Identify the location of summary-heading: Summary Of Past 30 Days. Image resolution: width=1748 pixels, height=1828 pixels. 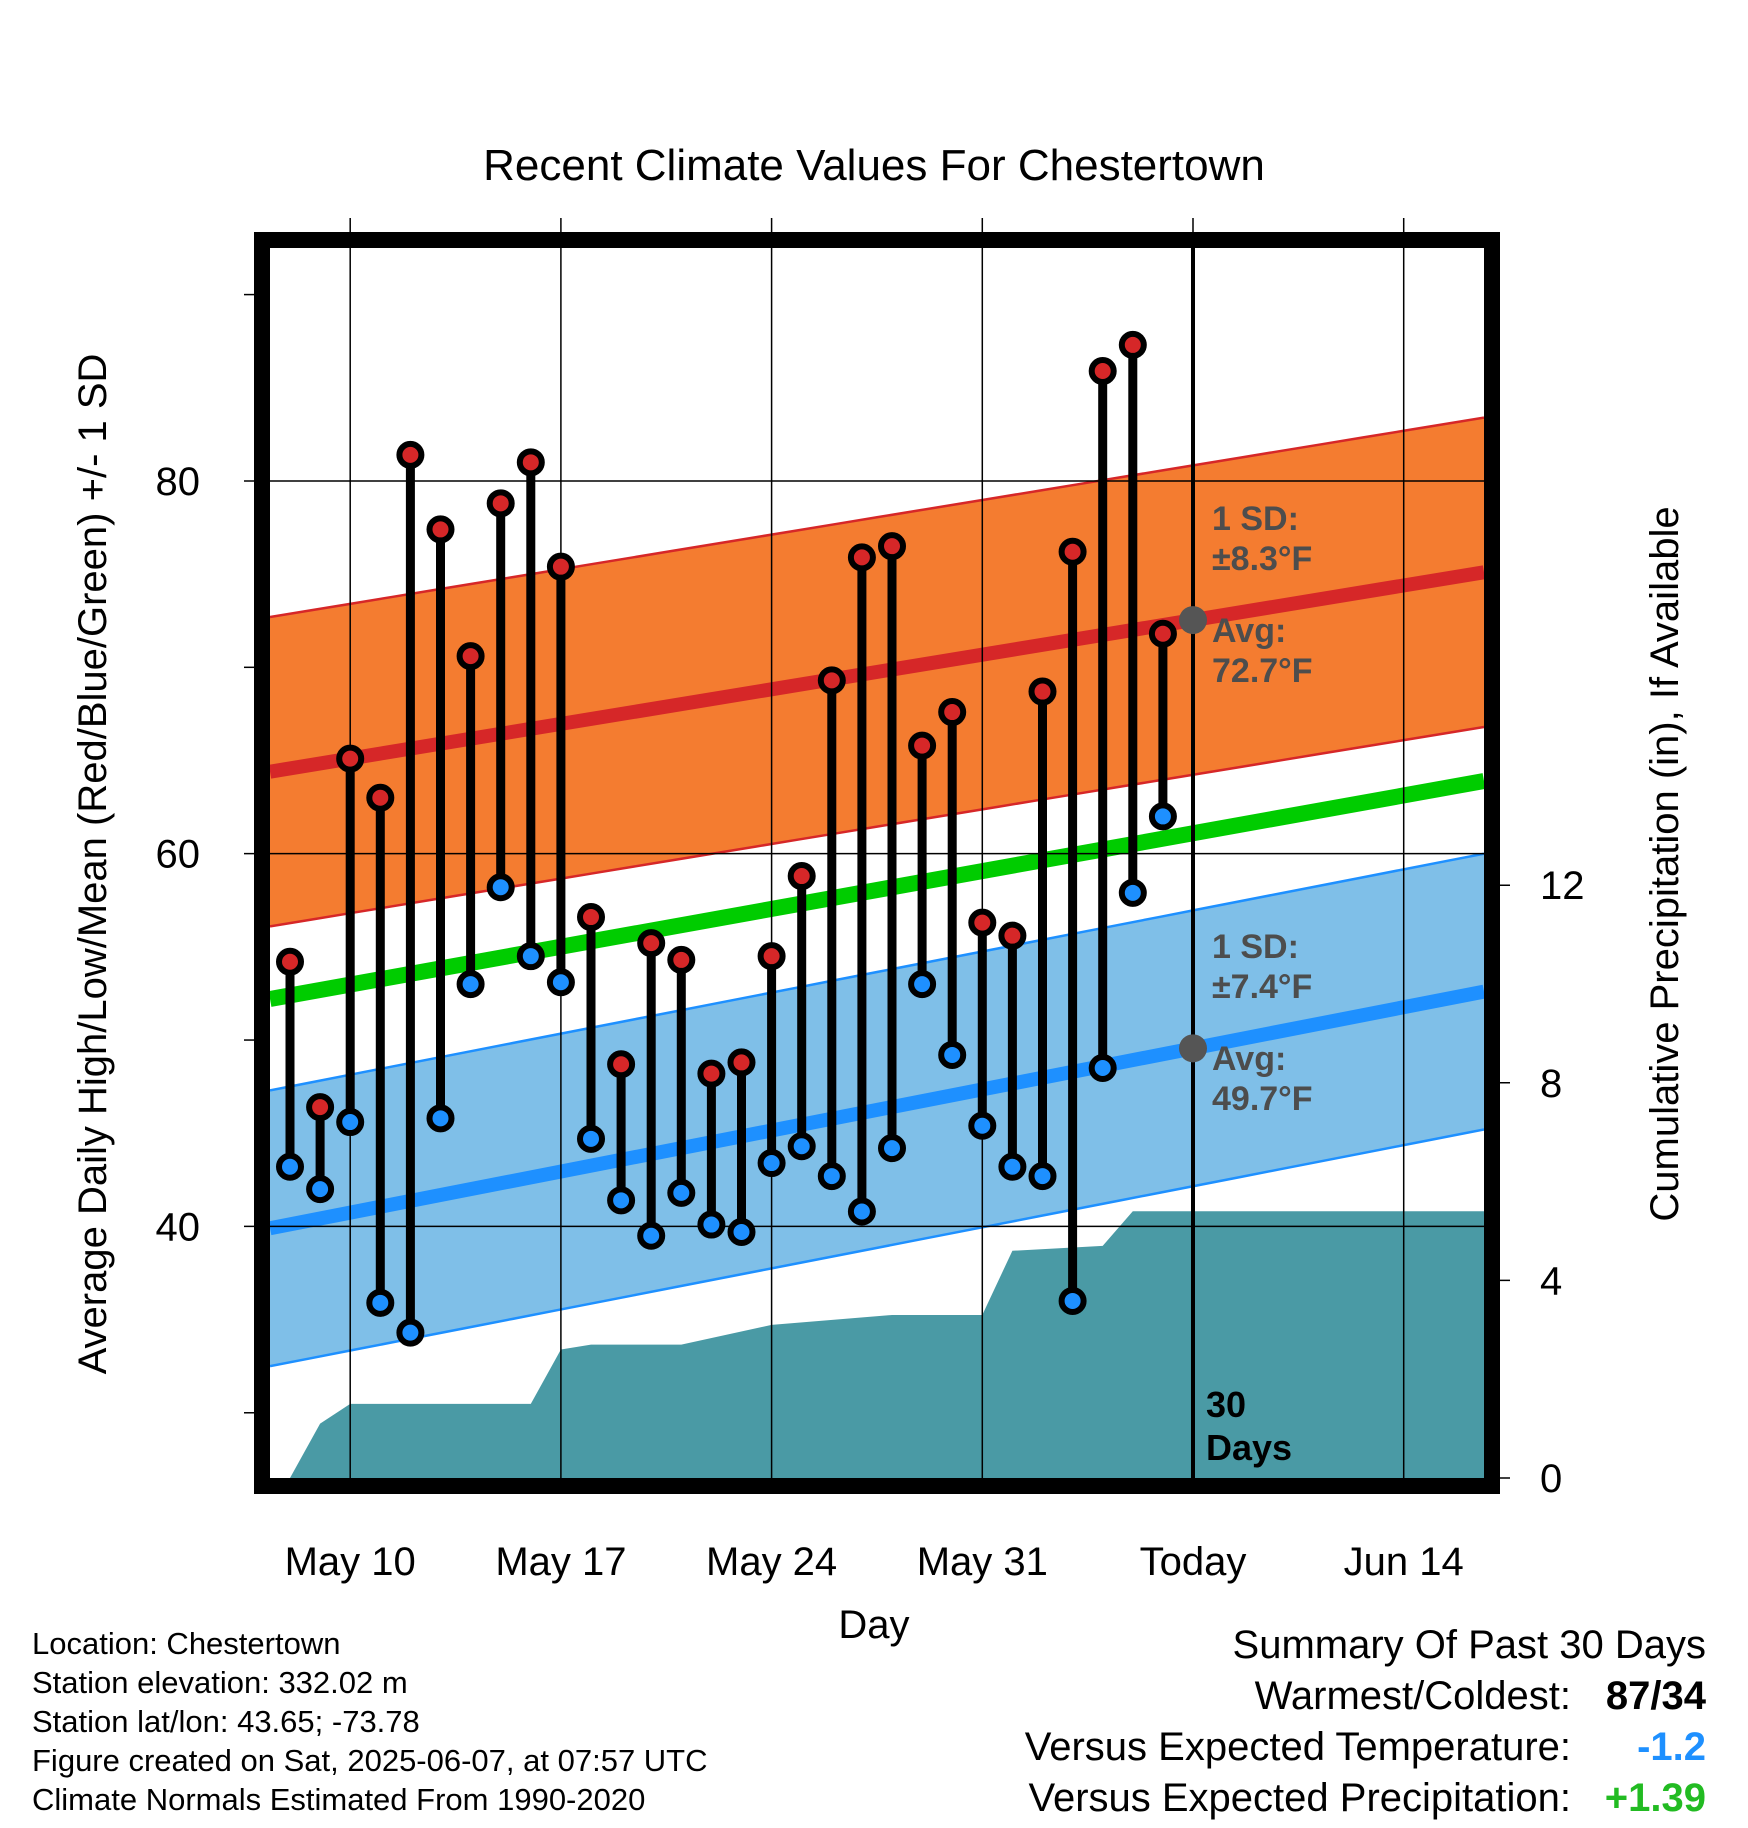
(1469, 1645).